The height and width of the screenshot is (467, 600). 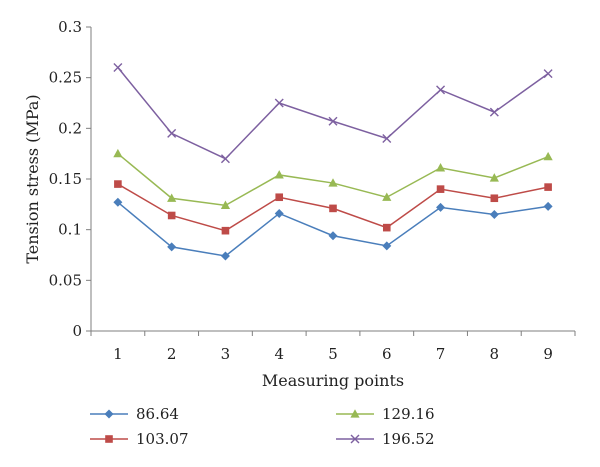 I want to click on x-tick-labels: 1 2 3 4 5 6 7 8 9, so click(x=333, y=354).